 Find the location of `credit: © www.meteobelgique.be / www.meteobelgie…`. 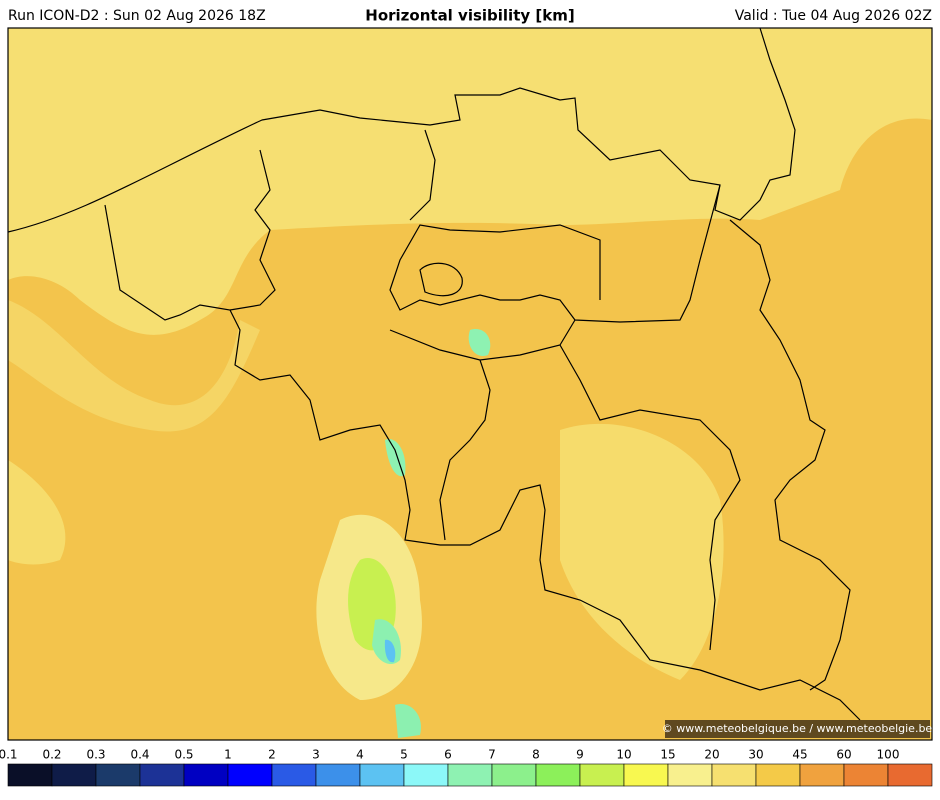

credit: © www.meteobelgique.be / www.meteobelgie… is located at coordinates (797, 728).